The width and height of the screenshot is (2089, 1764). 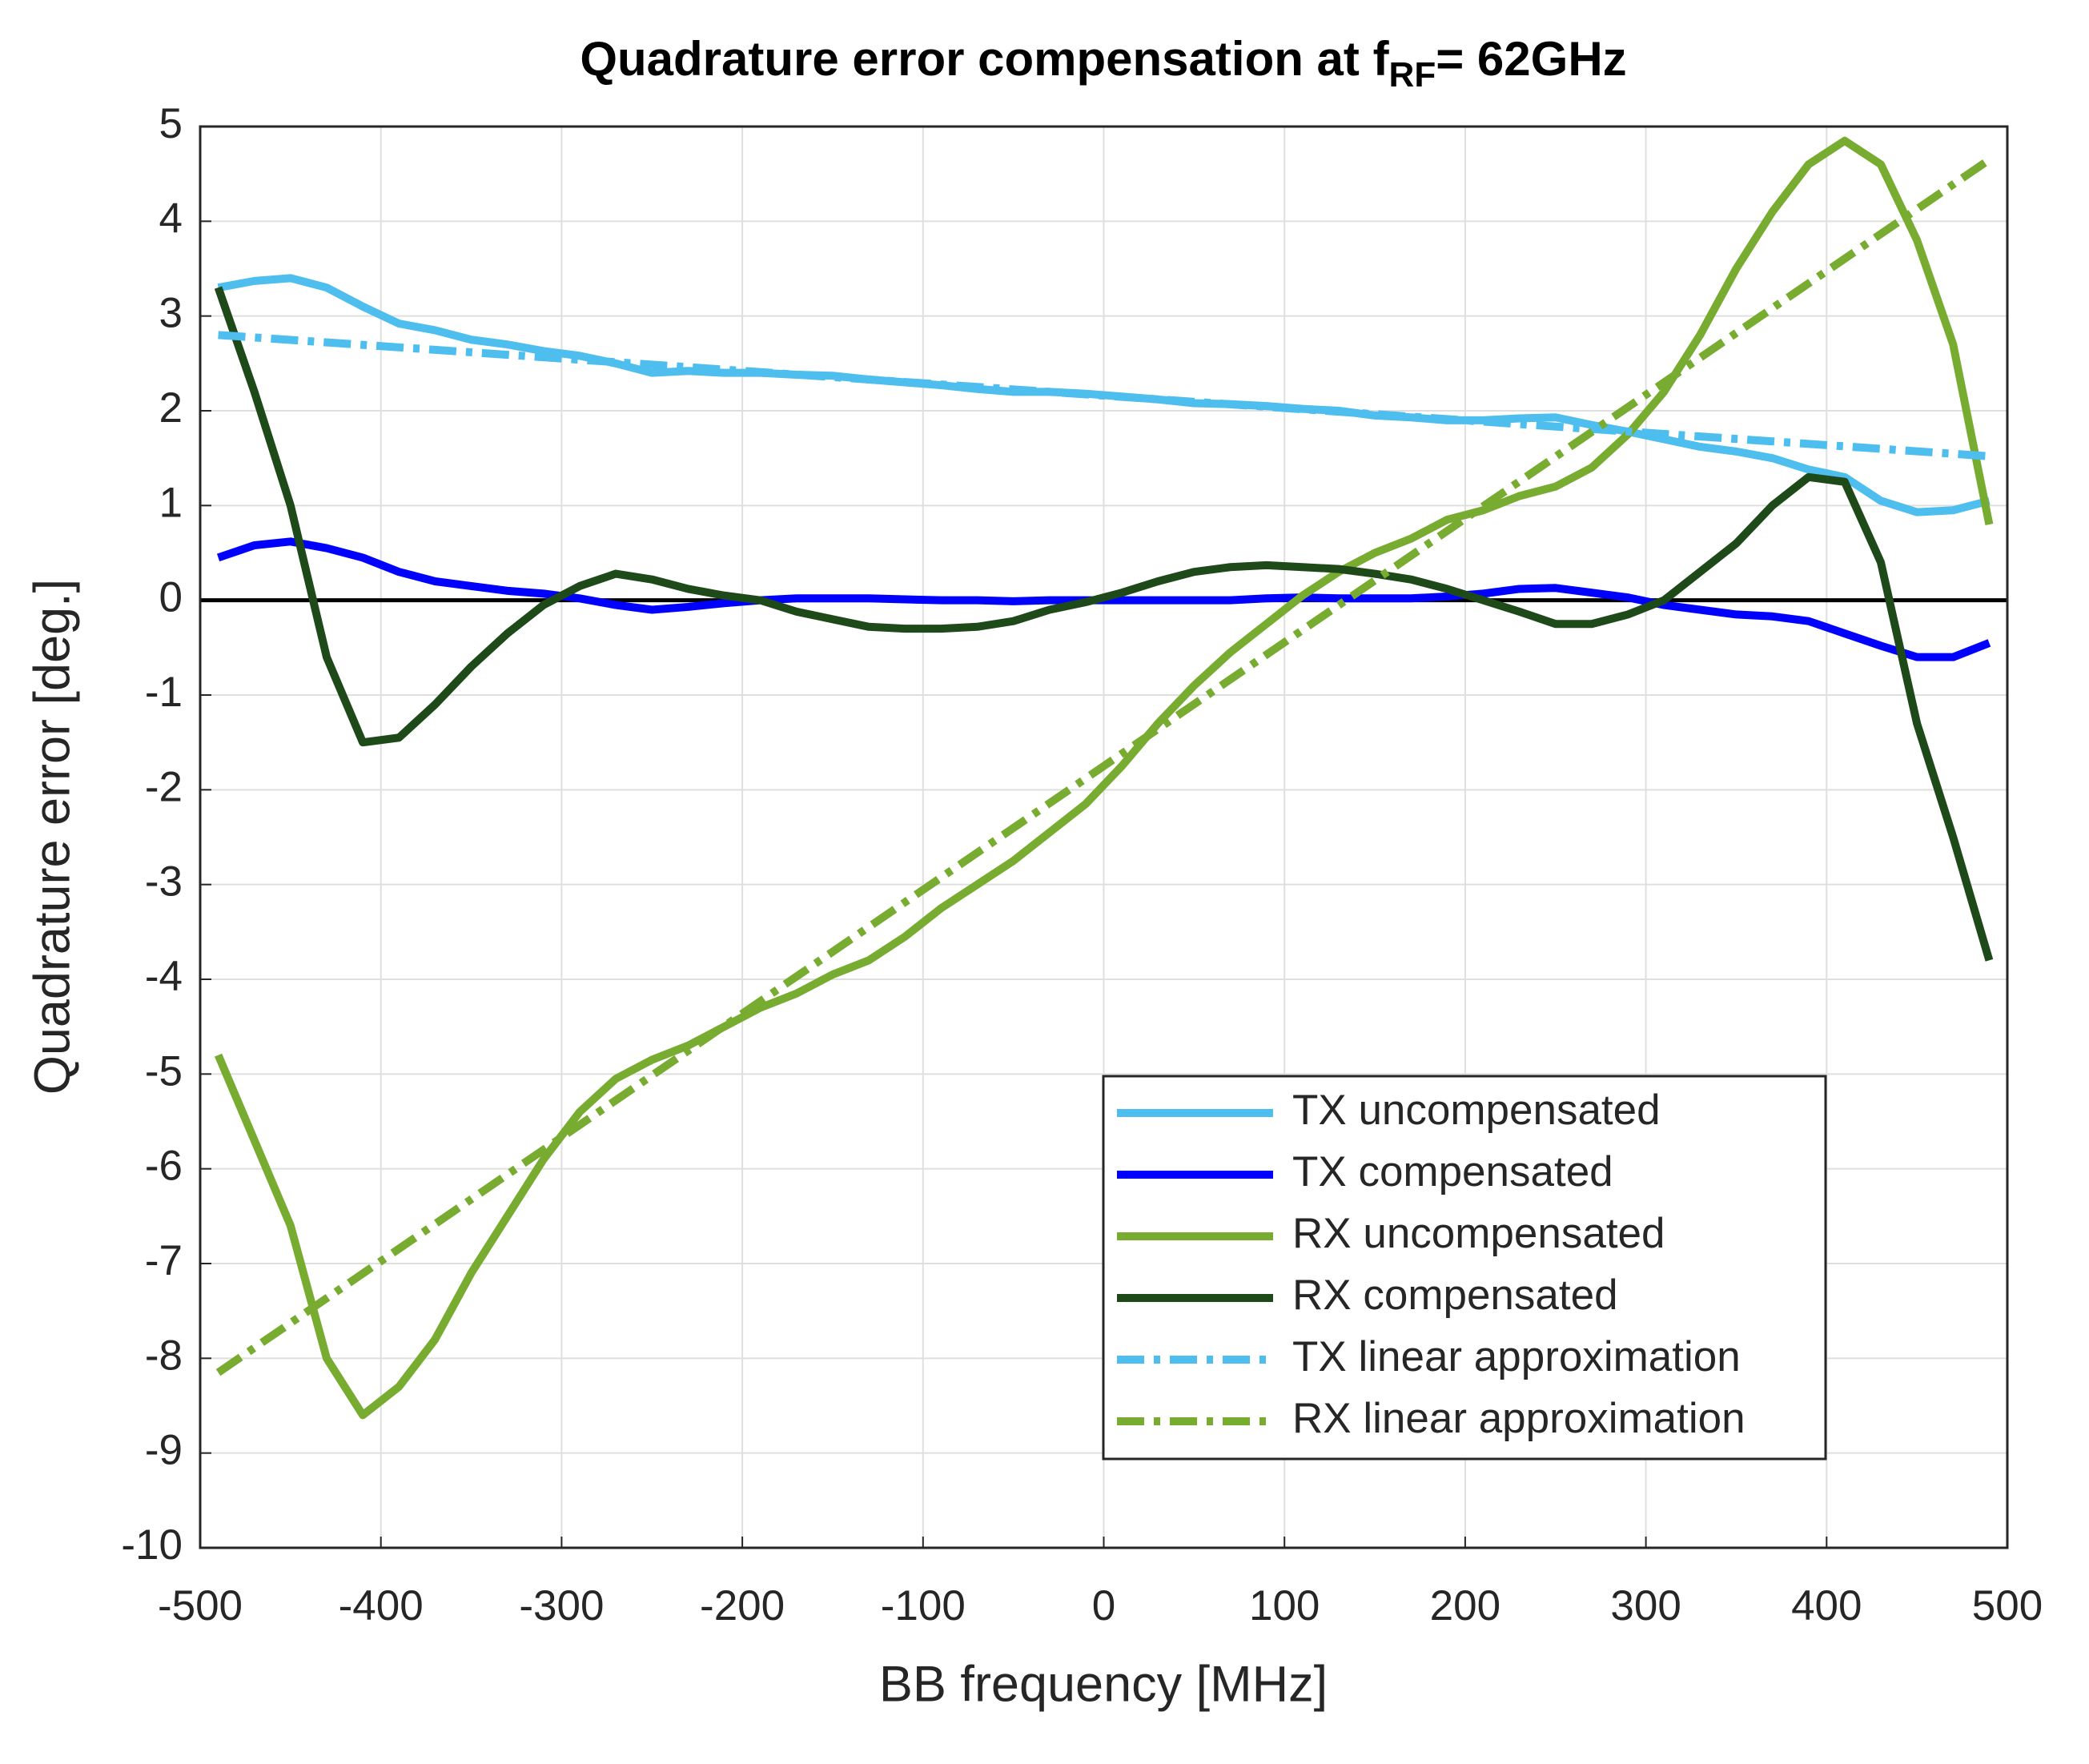 What do you see at coordinates (171, 123) in the screenshot?
I see `y-tick-label: 5` at bounding box center [171, 123].